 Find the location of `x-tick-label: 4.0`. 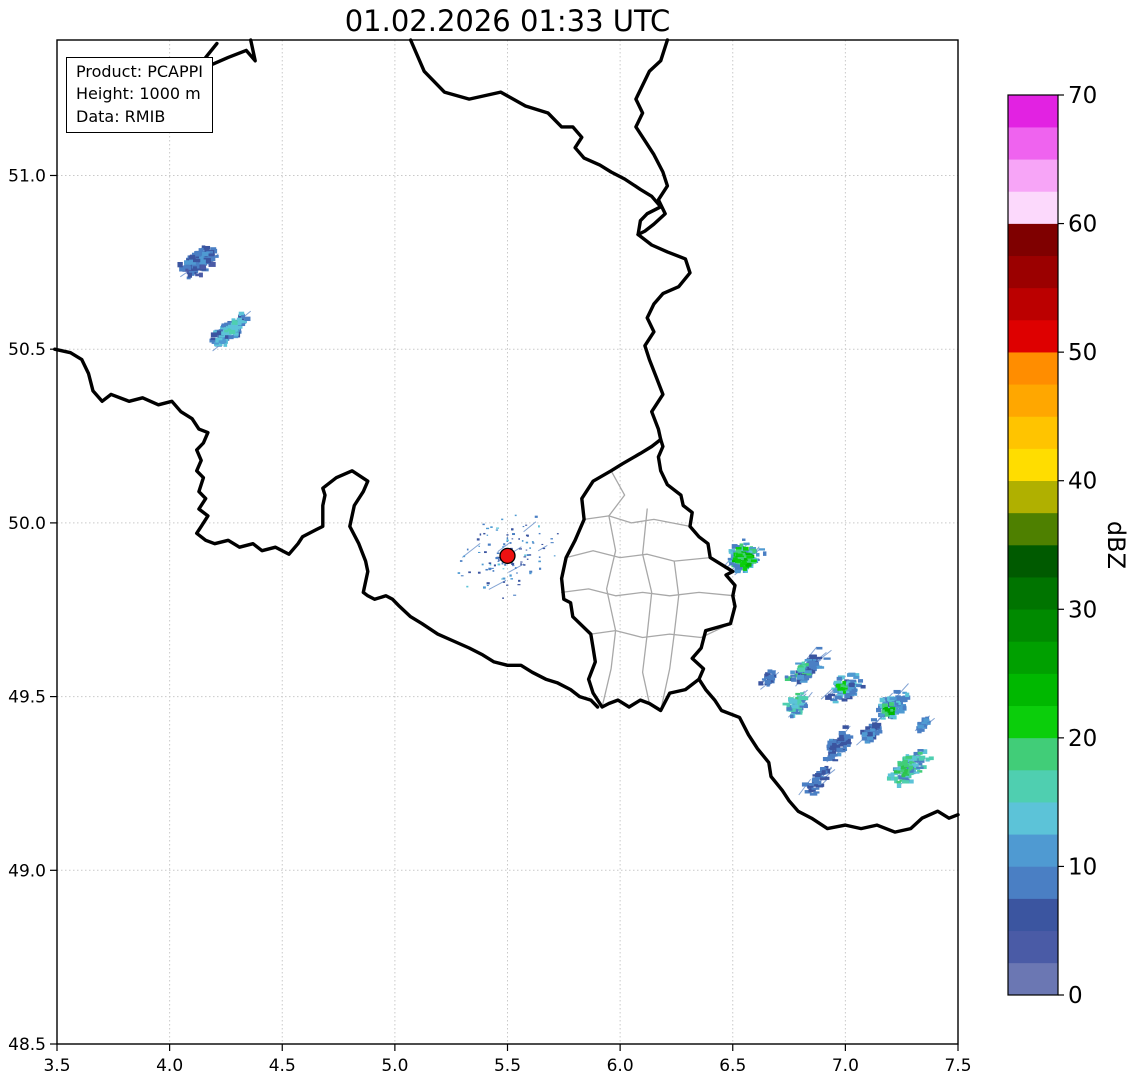

x-tick-label: 4.0 is located at coordinates (169, 1066).